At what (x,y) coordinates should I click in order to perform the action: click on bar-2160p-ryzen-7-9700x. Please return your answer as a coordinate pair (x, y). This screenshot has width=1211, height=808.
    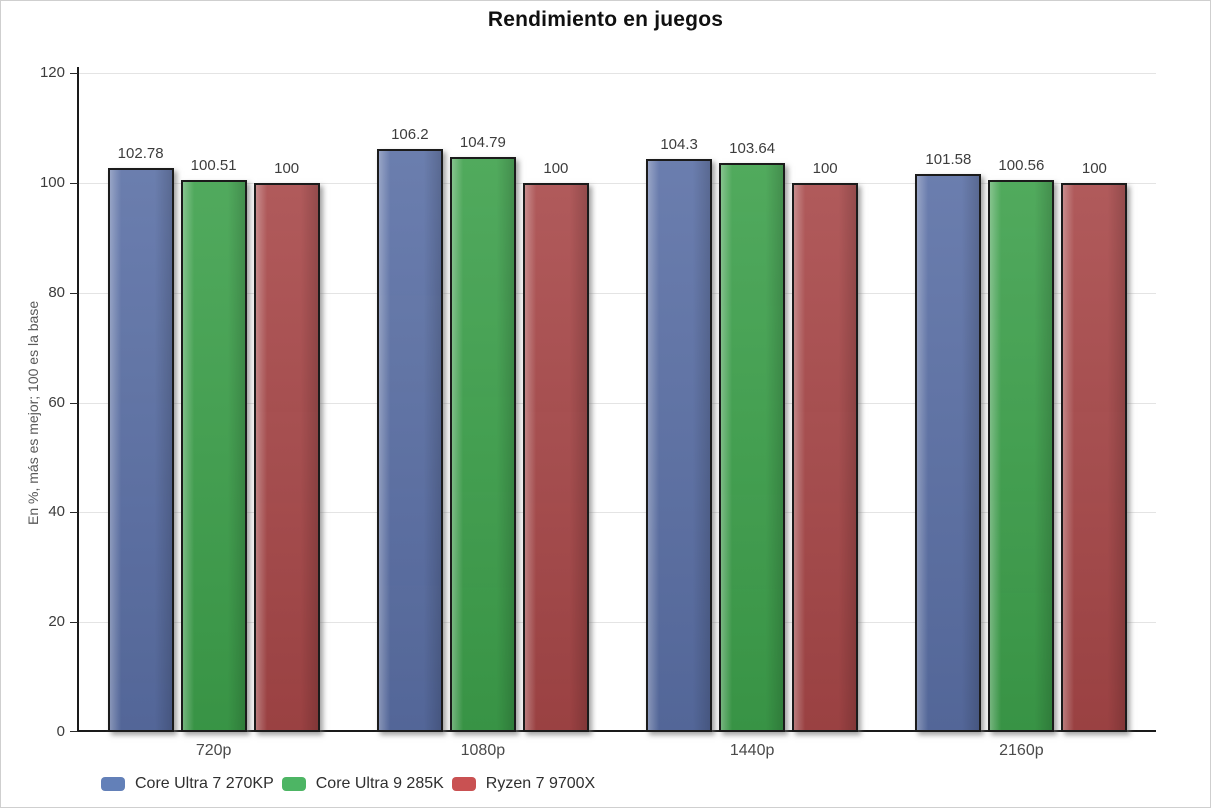
    Looking at the image, I should click on (1094, 457).